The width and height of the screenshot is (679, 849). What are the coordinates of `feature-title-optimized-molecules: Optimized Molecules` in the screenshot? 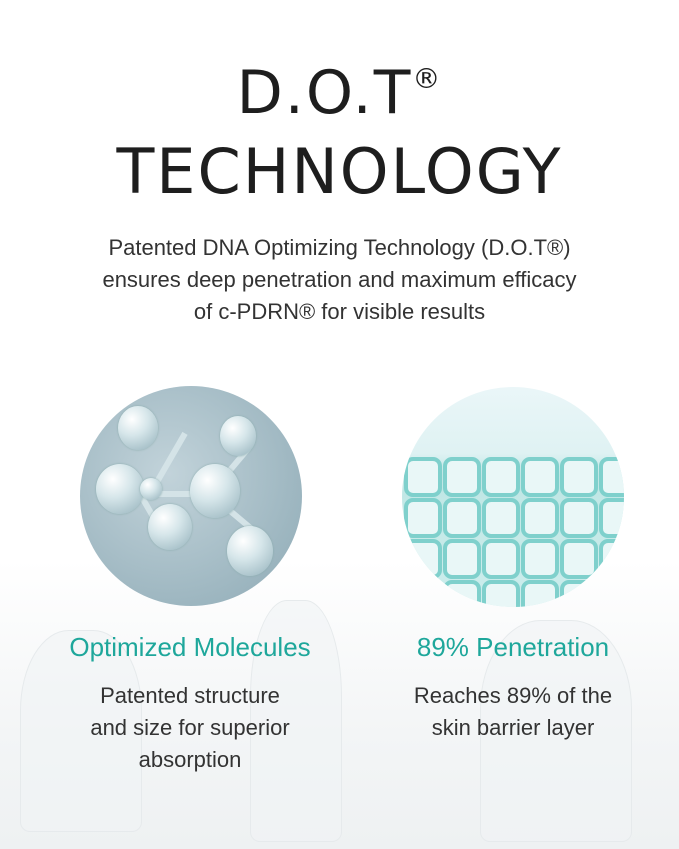 It's located at (190, 647).